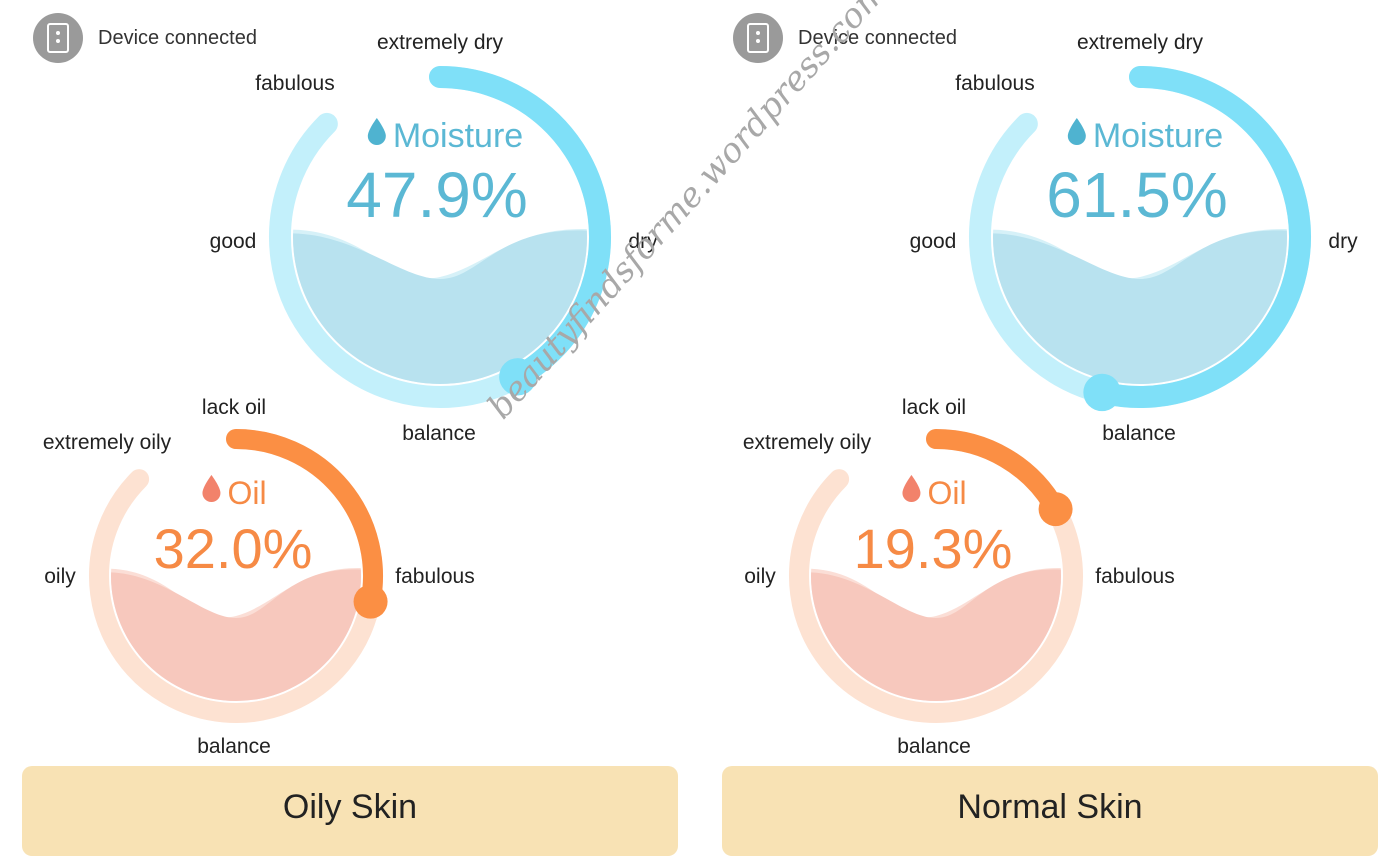 Image resolution: width=1400 pixels, height=856 pixels. I want to click on skin-type-result: Oily Skin, so click(350, 811).